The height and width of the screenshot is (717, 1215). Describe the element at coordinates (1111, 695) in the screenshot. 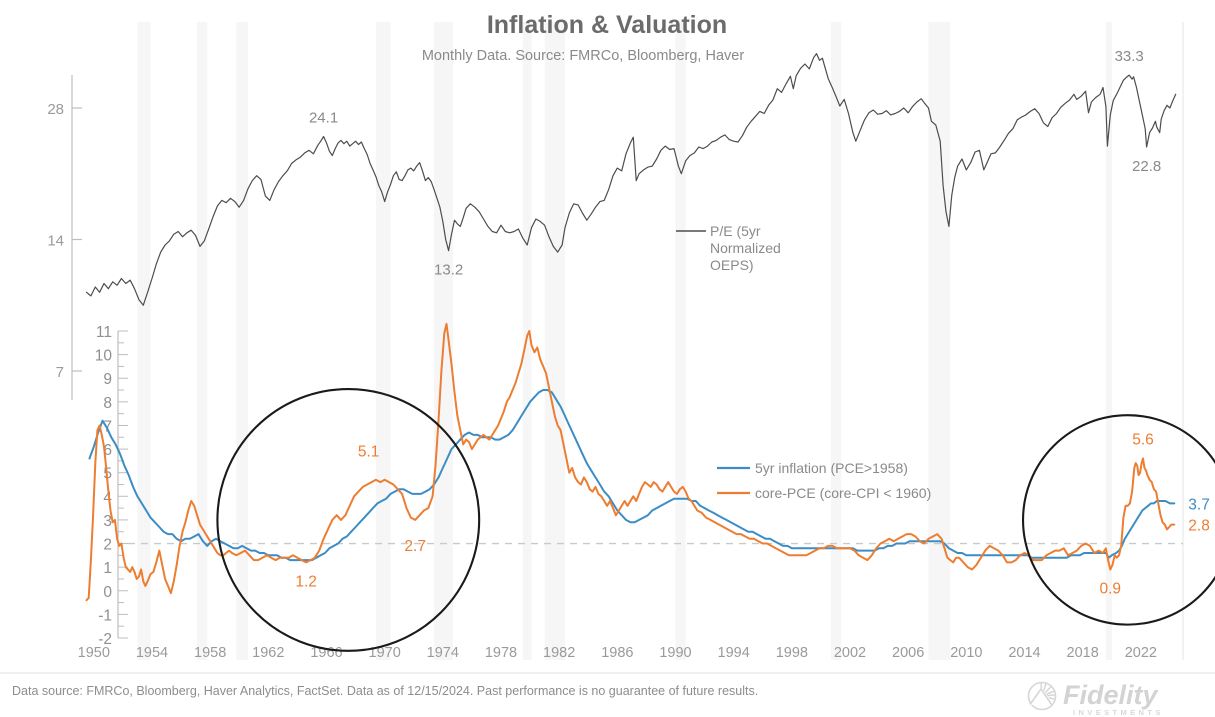

I see `fidelity-wordmark: Fidelity` at that location.